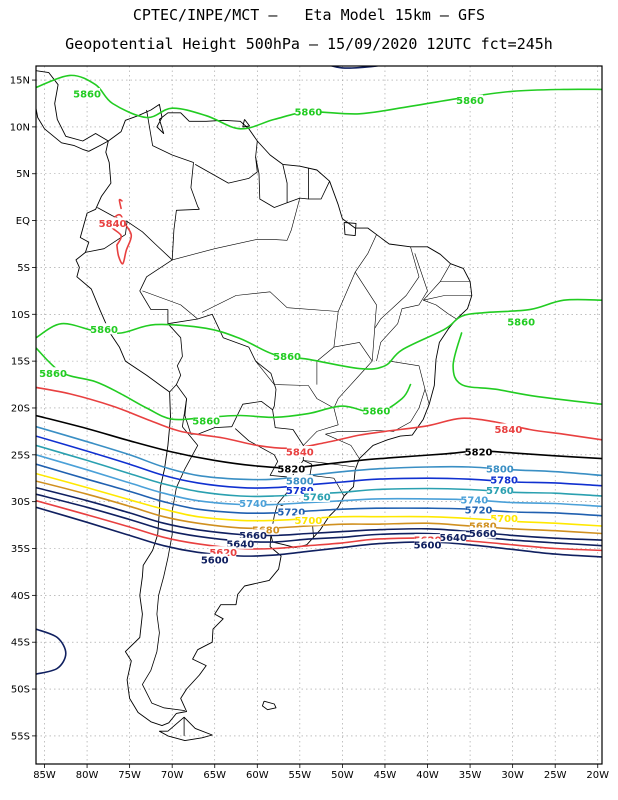 The image size is (618, 800). Describe the element at coordinates (172, 775) in the screenshot. I see `lon-tick-label: 70W` at that location.